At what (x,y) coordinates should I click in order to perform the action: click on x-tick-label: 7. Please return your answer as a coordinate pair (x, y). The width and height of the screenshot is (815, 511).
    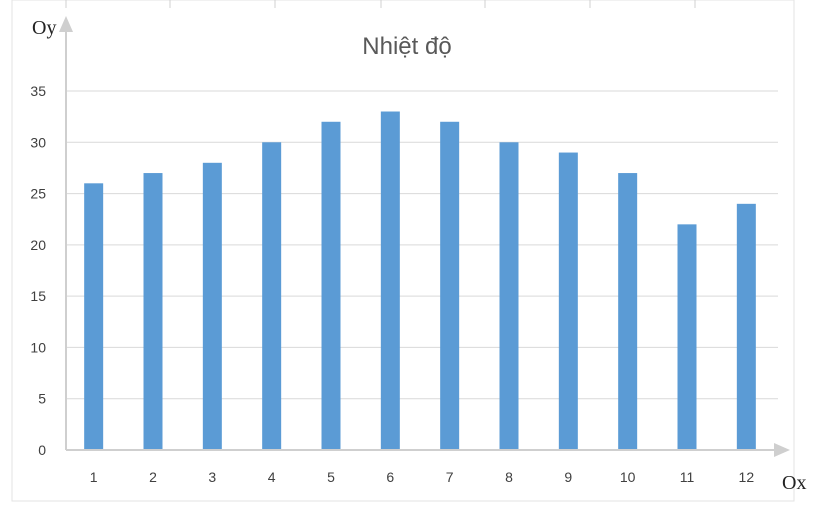
    Looking at the image, I should click on (450, 477).